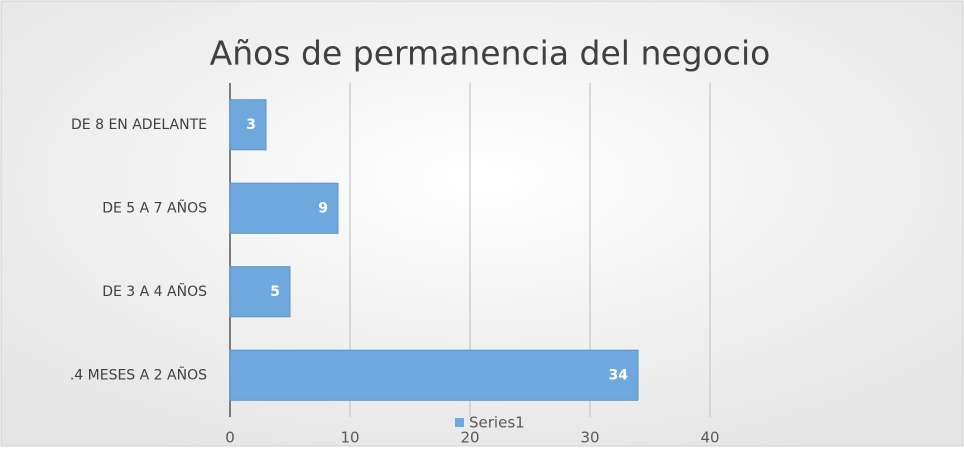 This screenshot has width=964, height=451. I want to click on legend-swatch, so click(459, 422).